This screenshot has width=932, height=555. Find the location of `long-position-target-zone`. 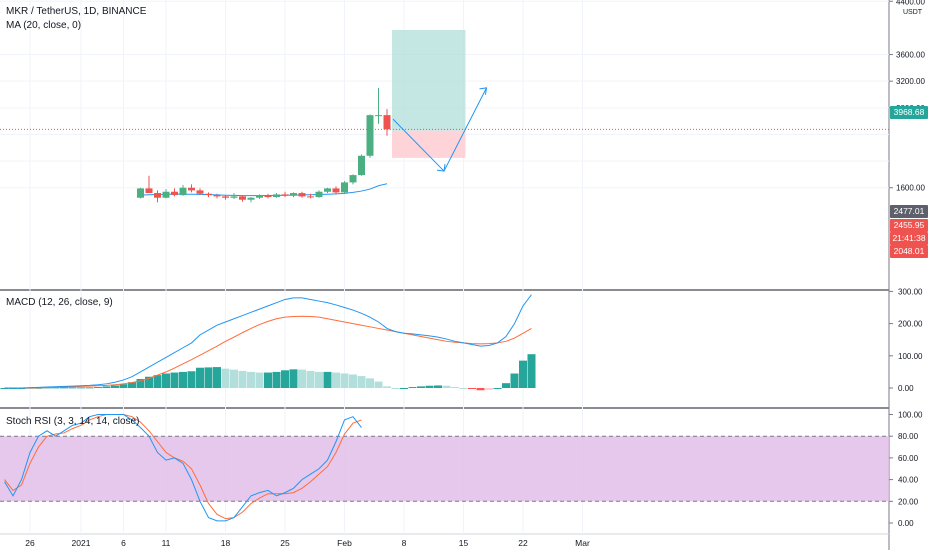

long-position-target-zone is located at coordinates (429, 80).